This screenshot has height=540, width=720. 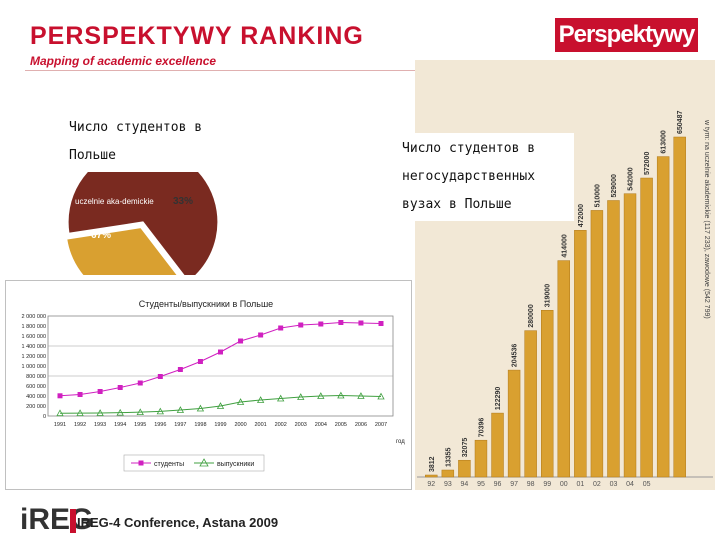 What do you see at coordinates (580, 484) in the screenshot?
I see `bar-category-label: 01` at bounding box center [580, 484].